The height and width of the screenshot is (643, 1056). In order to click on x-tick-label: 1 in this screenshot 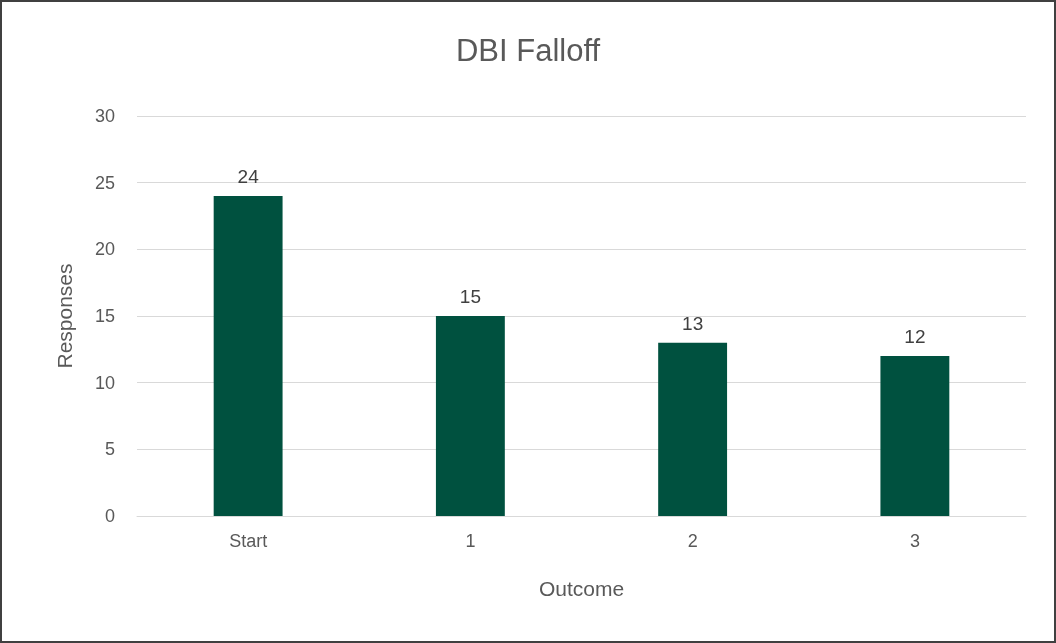, I will do `click(470, 541)`.